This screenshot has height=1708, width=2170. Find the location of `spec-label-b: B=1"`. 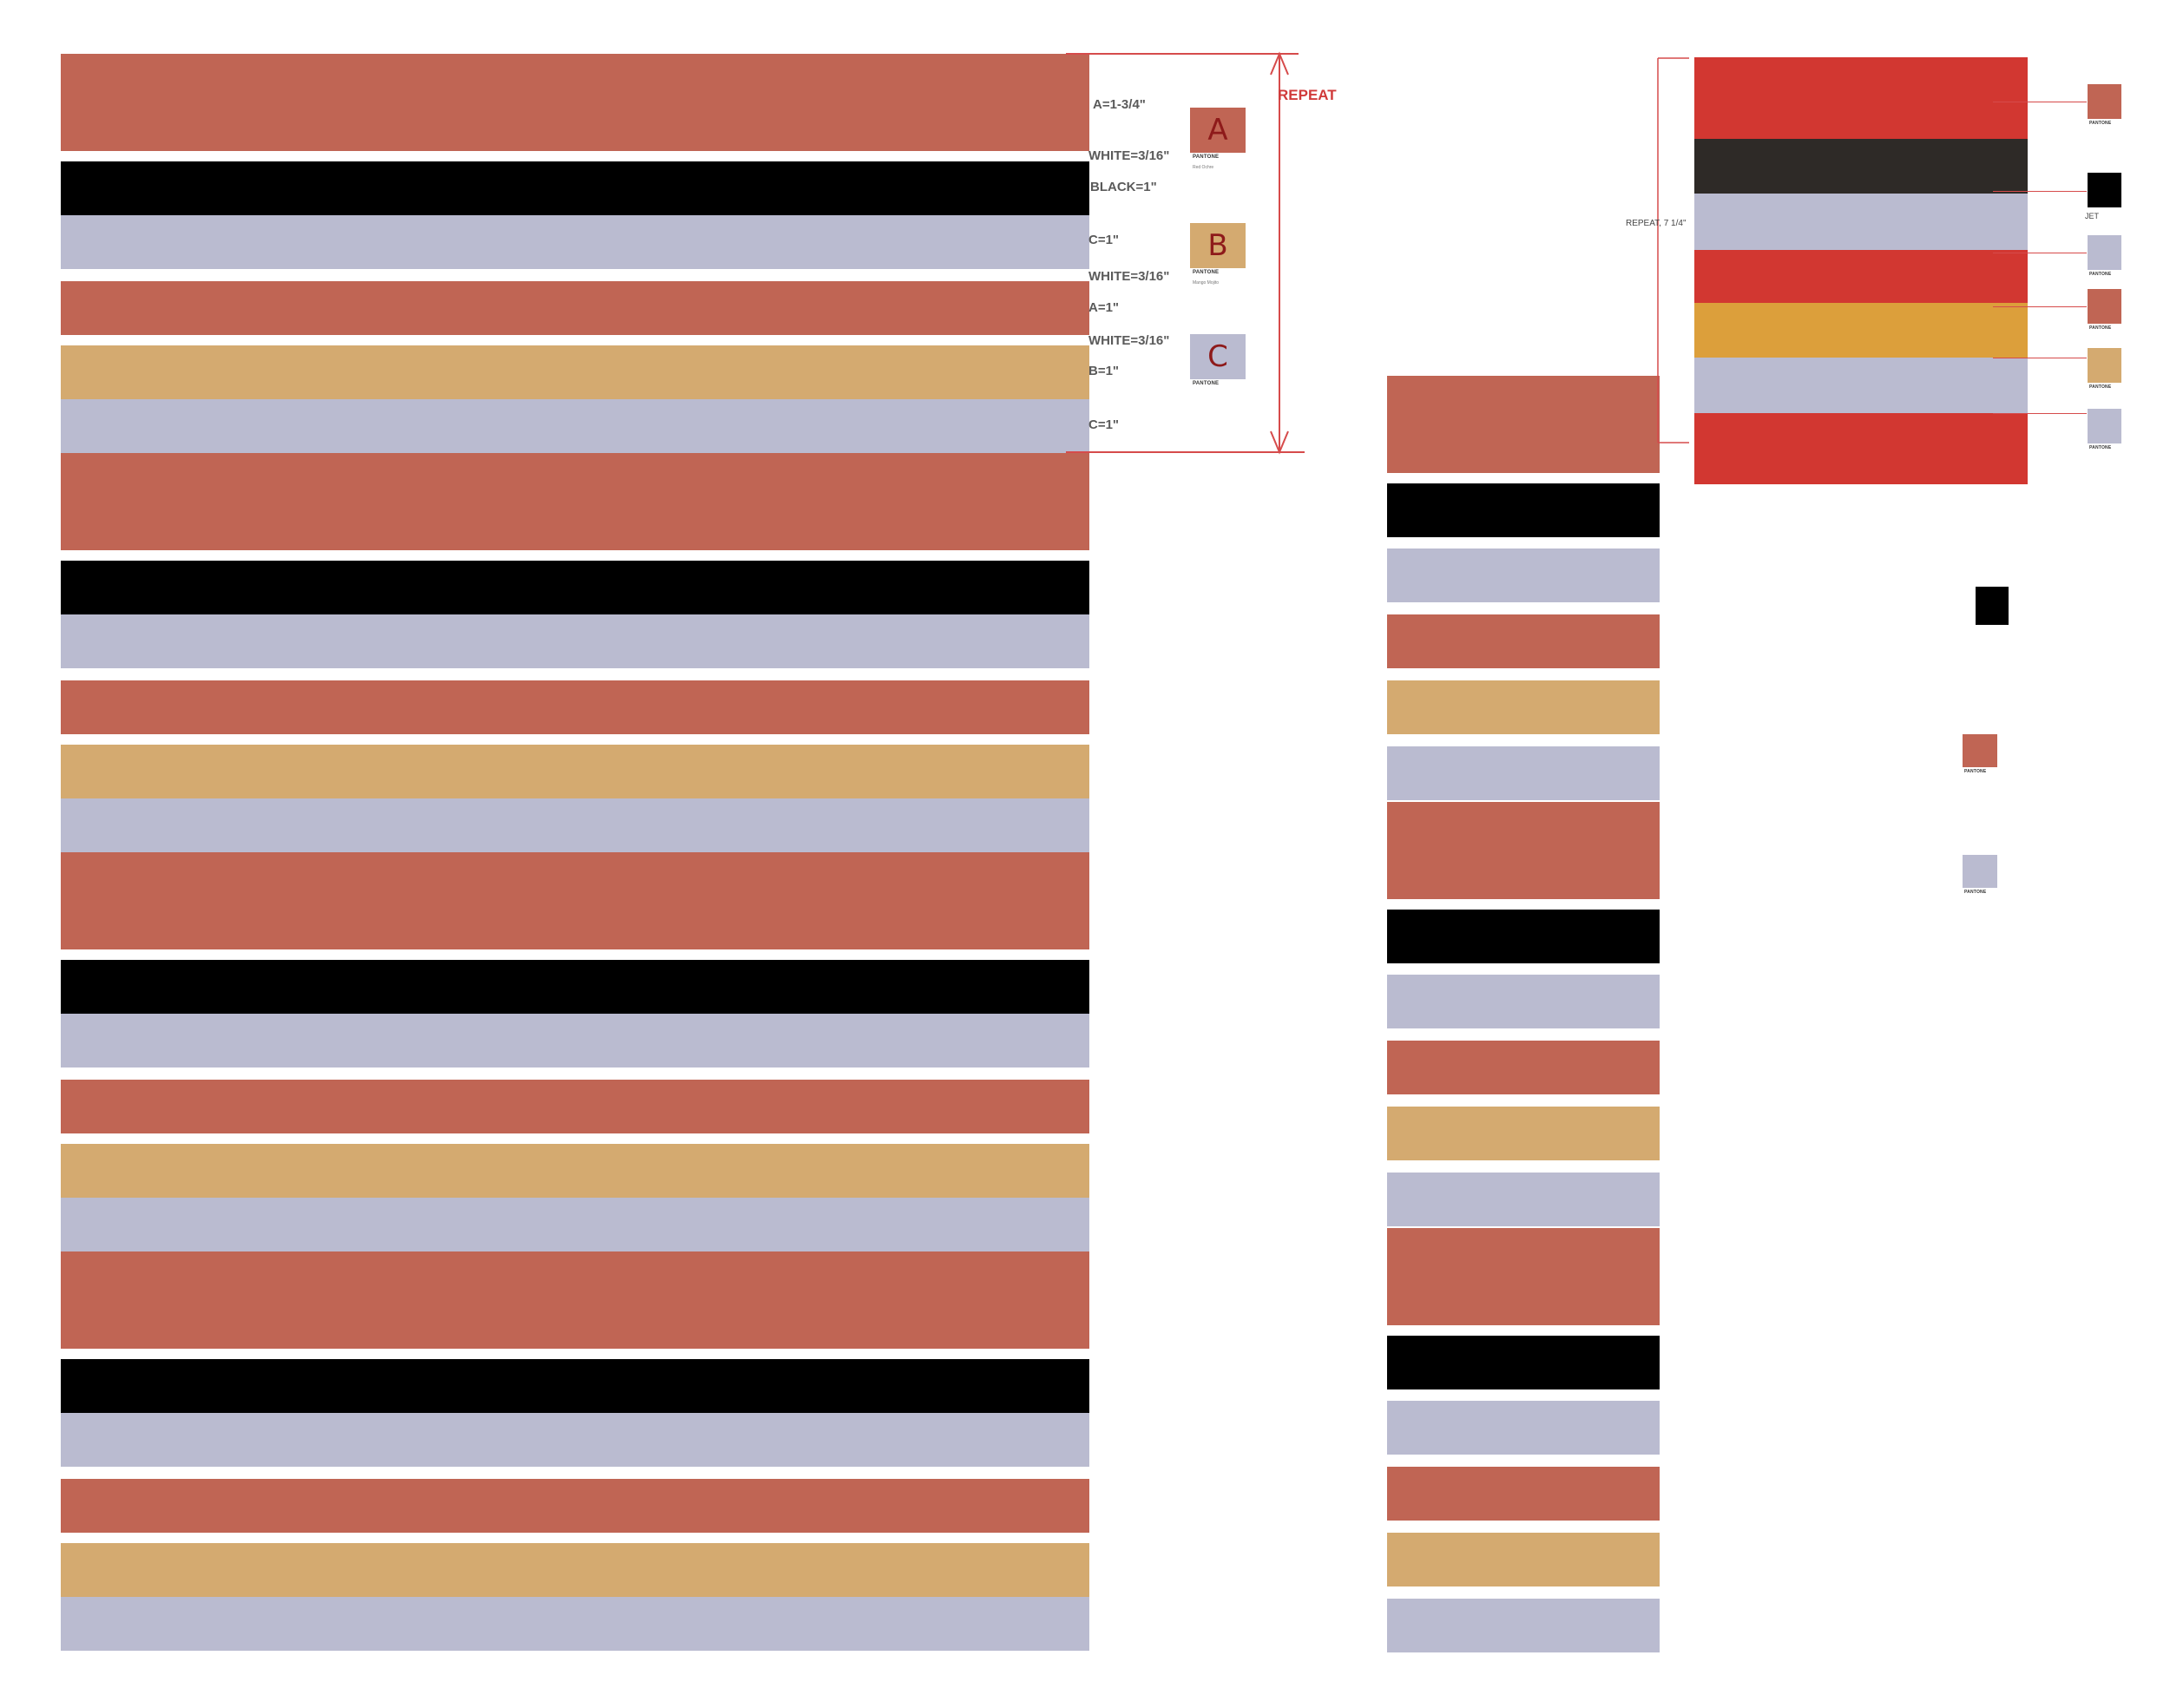

spec-label-b: B=1" is located at coordinates (1104, 371).